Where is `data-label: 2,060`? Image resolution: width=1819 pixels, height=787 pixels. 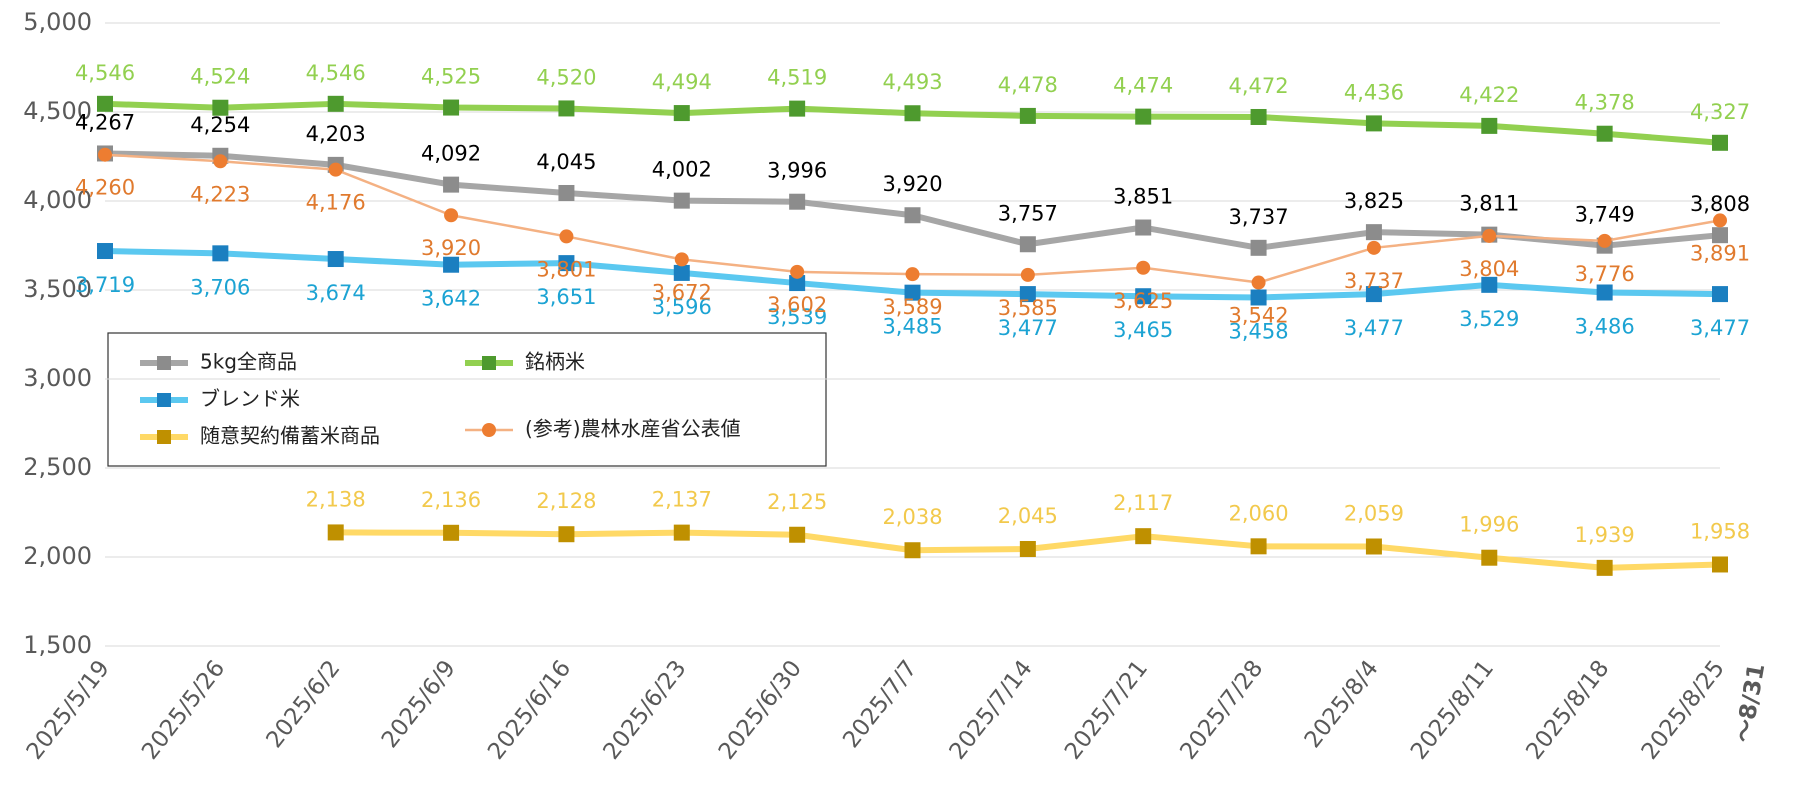
data-label: 2,060 is located at coordinates (1259, 513).